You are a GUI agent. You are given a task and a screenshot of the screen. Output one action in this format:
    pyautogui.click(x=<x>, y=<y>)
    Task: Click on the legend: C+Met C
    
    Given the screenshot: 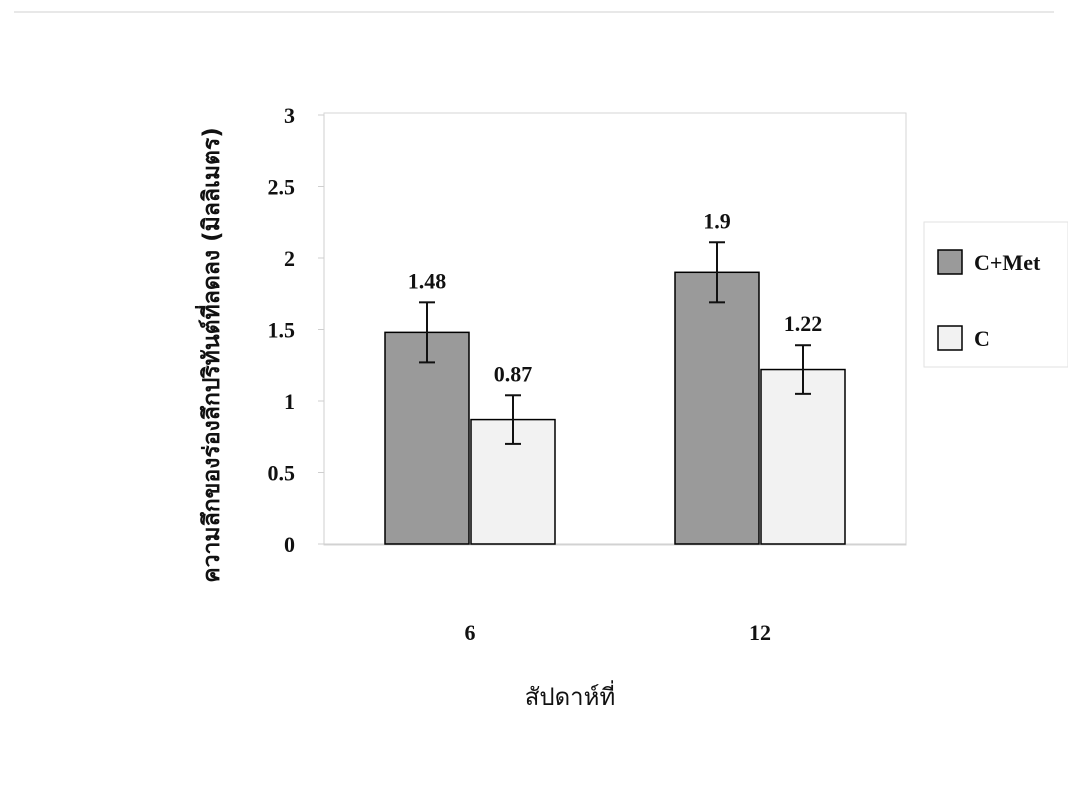 What is the action you would take?
    pyautogui.click(x=995, y=294)
    